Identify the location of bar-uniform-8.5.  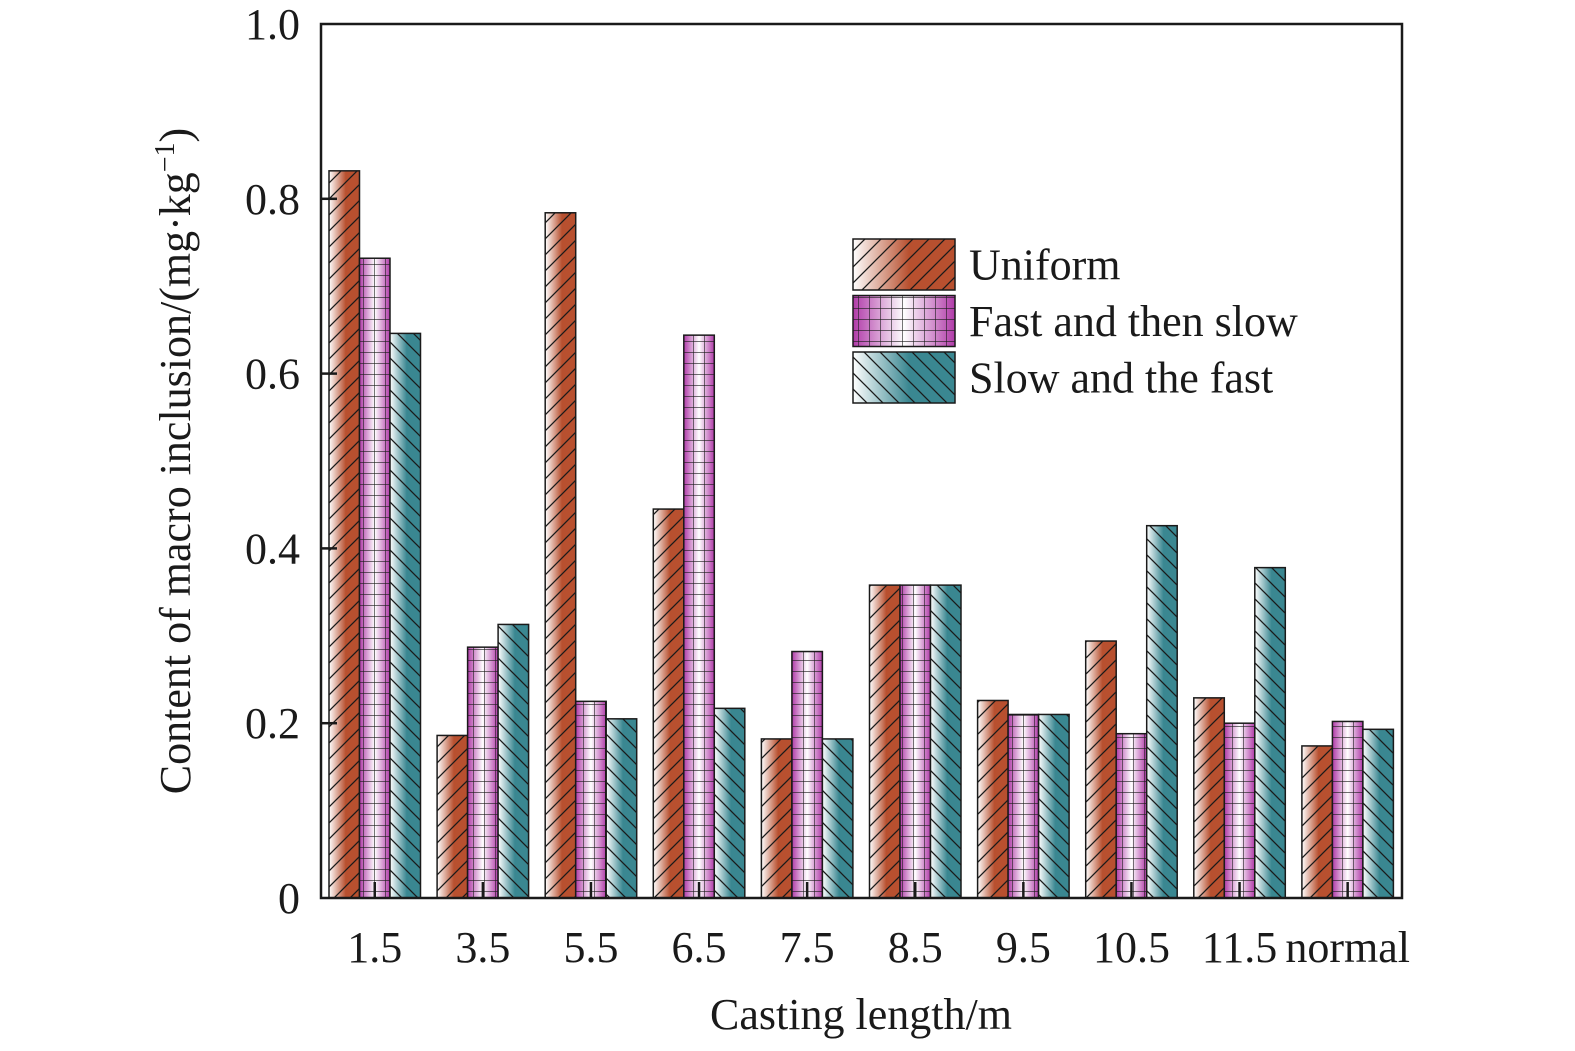
(884, 741).